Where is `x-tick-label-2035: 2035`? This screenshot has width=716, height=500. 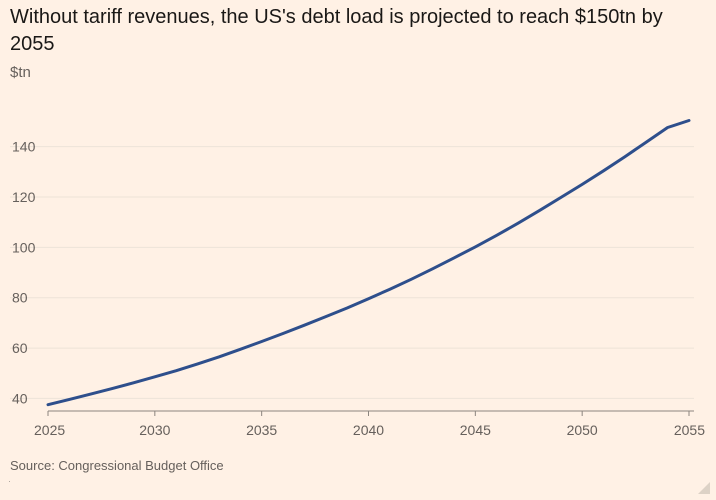
x-tick-label-2035: 2035 is located at coordinates (261, 430).